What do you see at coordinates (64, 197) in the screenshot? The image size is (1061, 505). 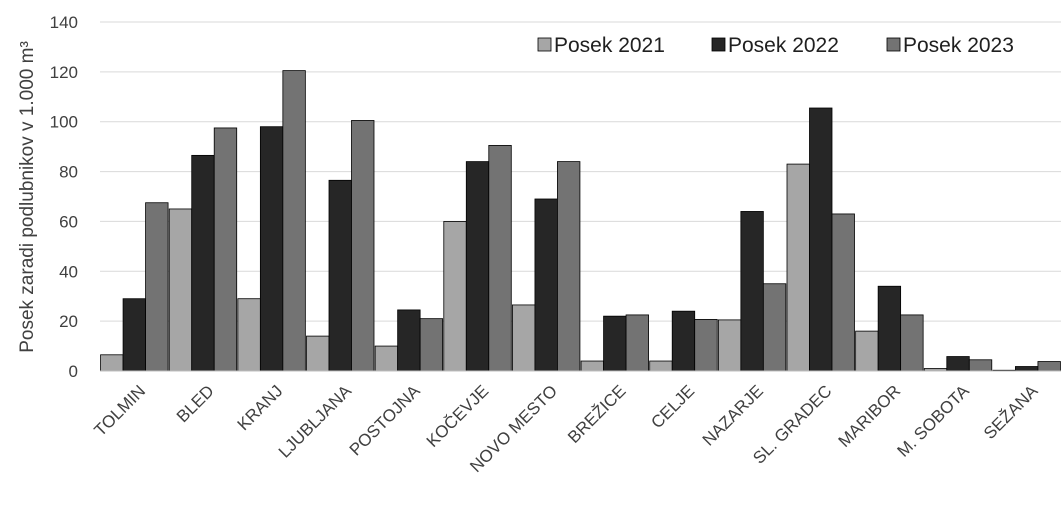 I see `y-tick-labels: 0 20 40 60 80 100 120 140` at bounding box center [64, 197].